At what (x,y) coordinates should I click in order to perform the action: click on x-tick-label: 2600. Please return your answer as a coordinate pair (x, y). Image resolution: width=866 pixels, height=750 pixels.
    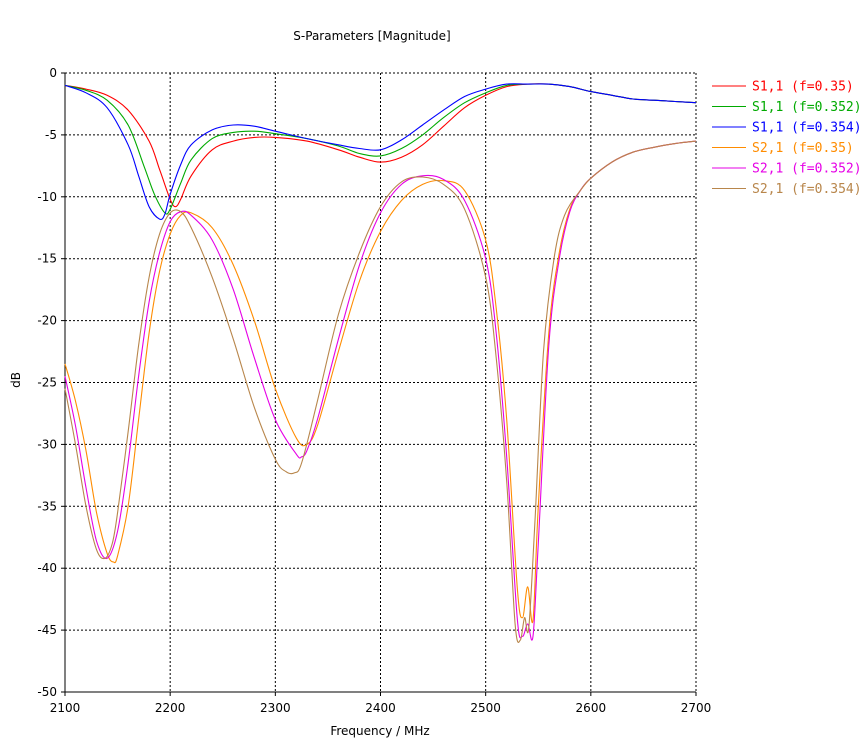
    Looking at the image, I should click on (591, 708).